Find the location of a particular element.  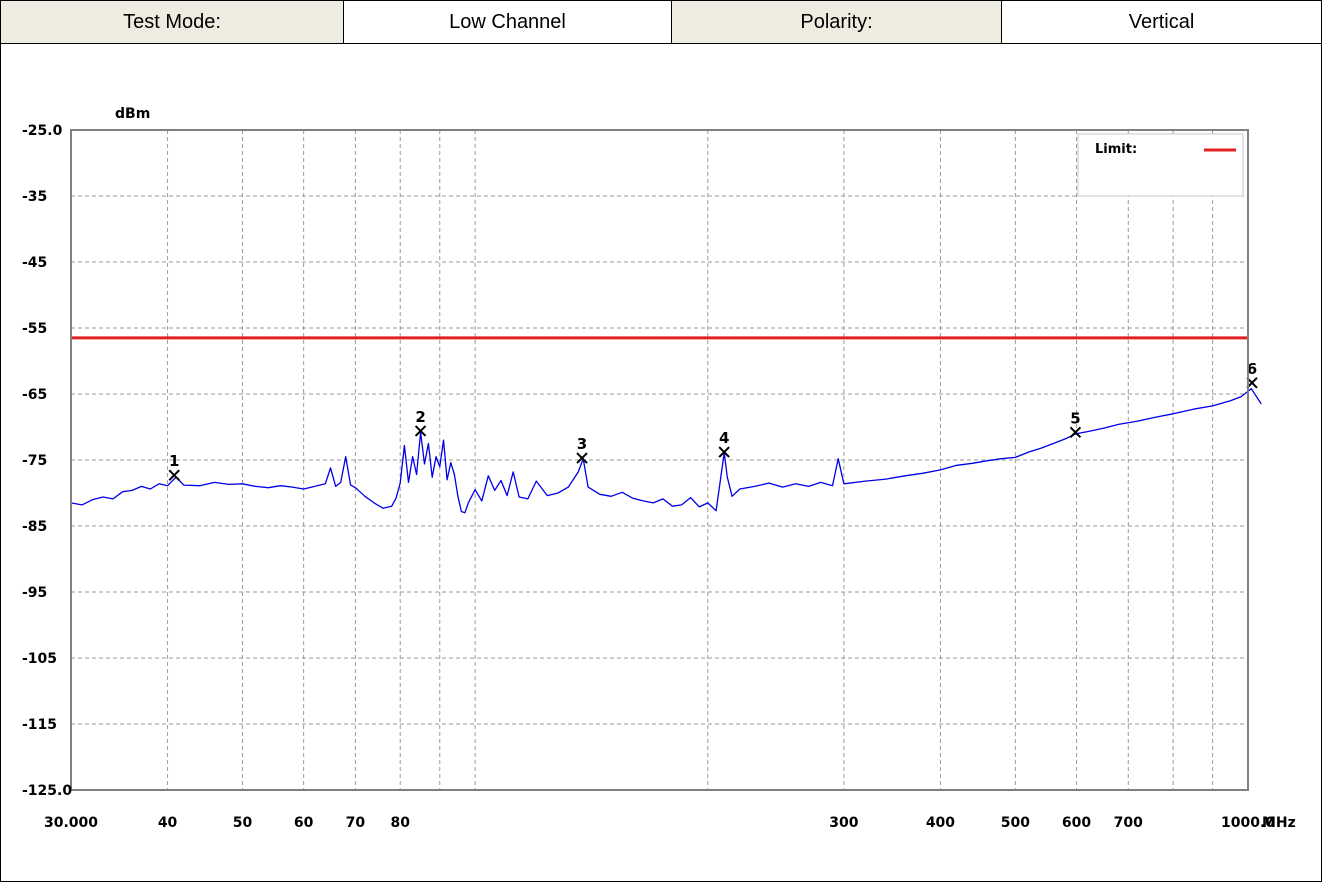

polarity-label: Polarity: is located at coordinates (836, 22).